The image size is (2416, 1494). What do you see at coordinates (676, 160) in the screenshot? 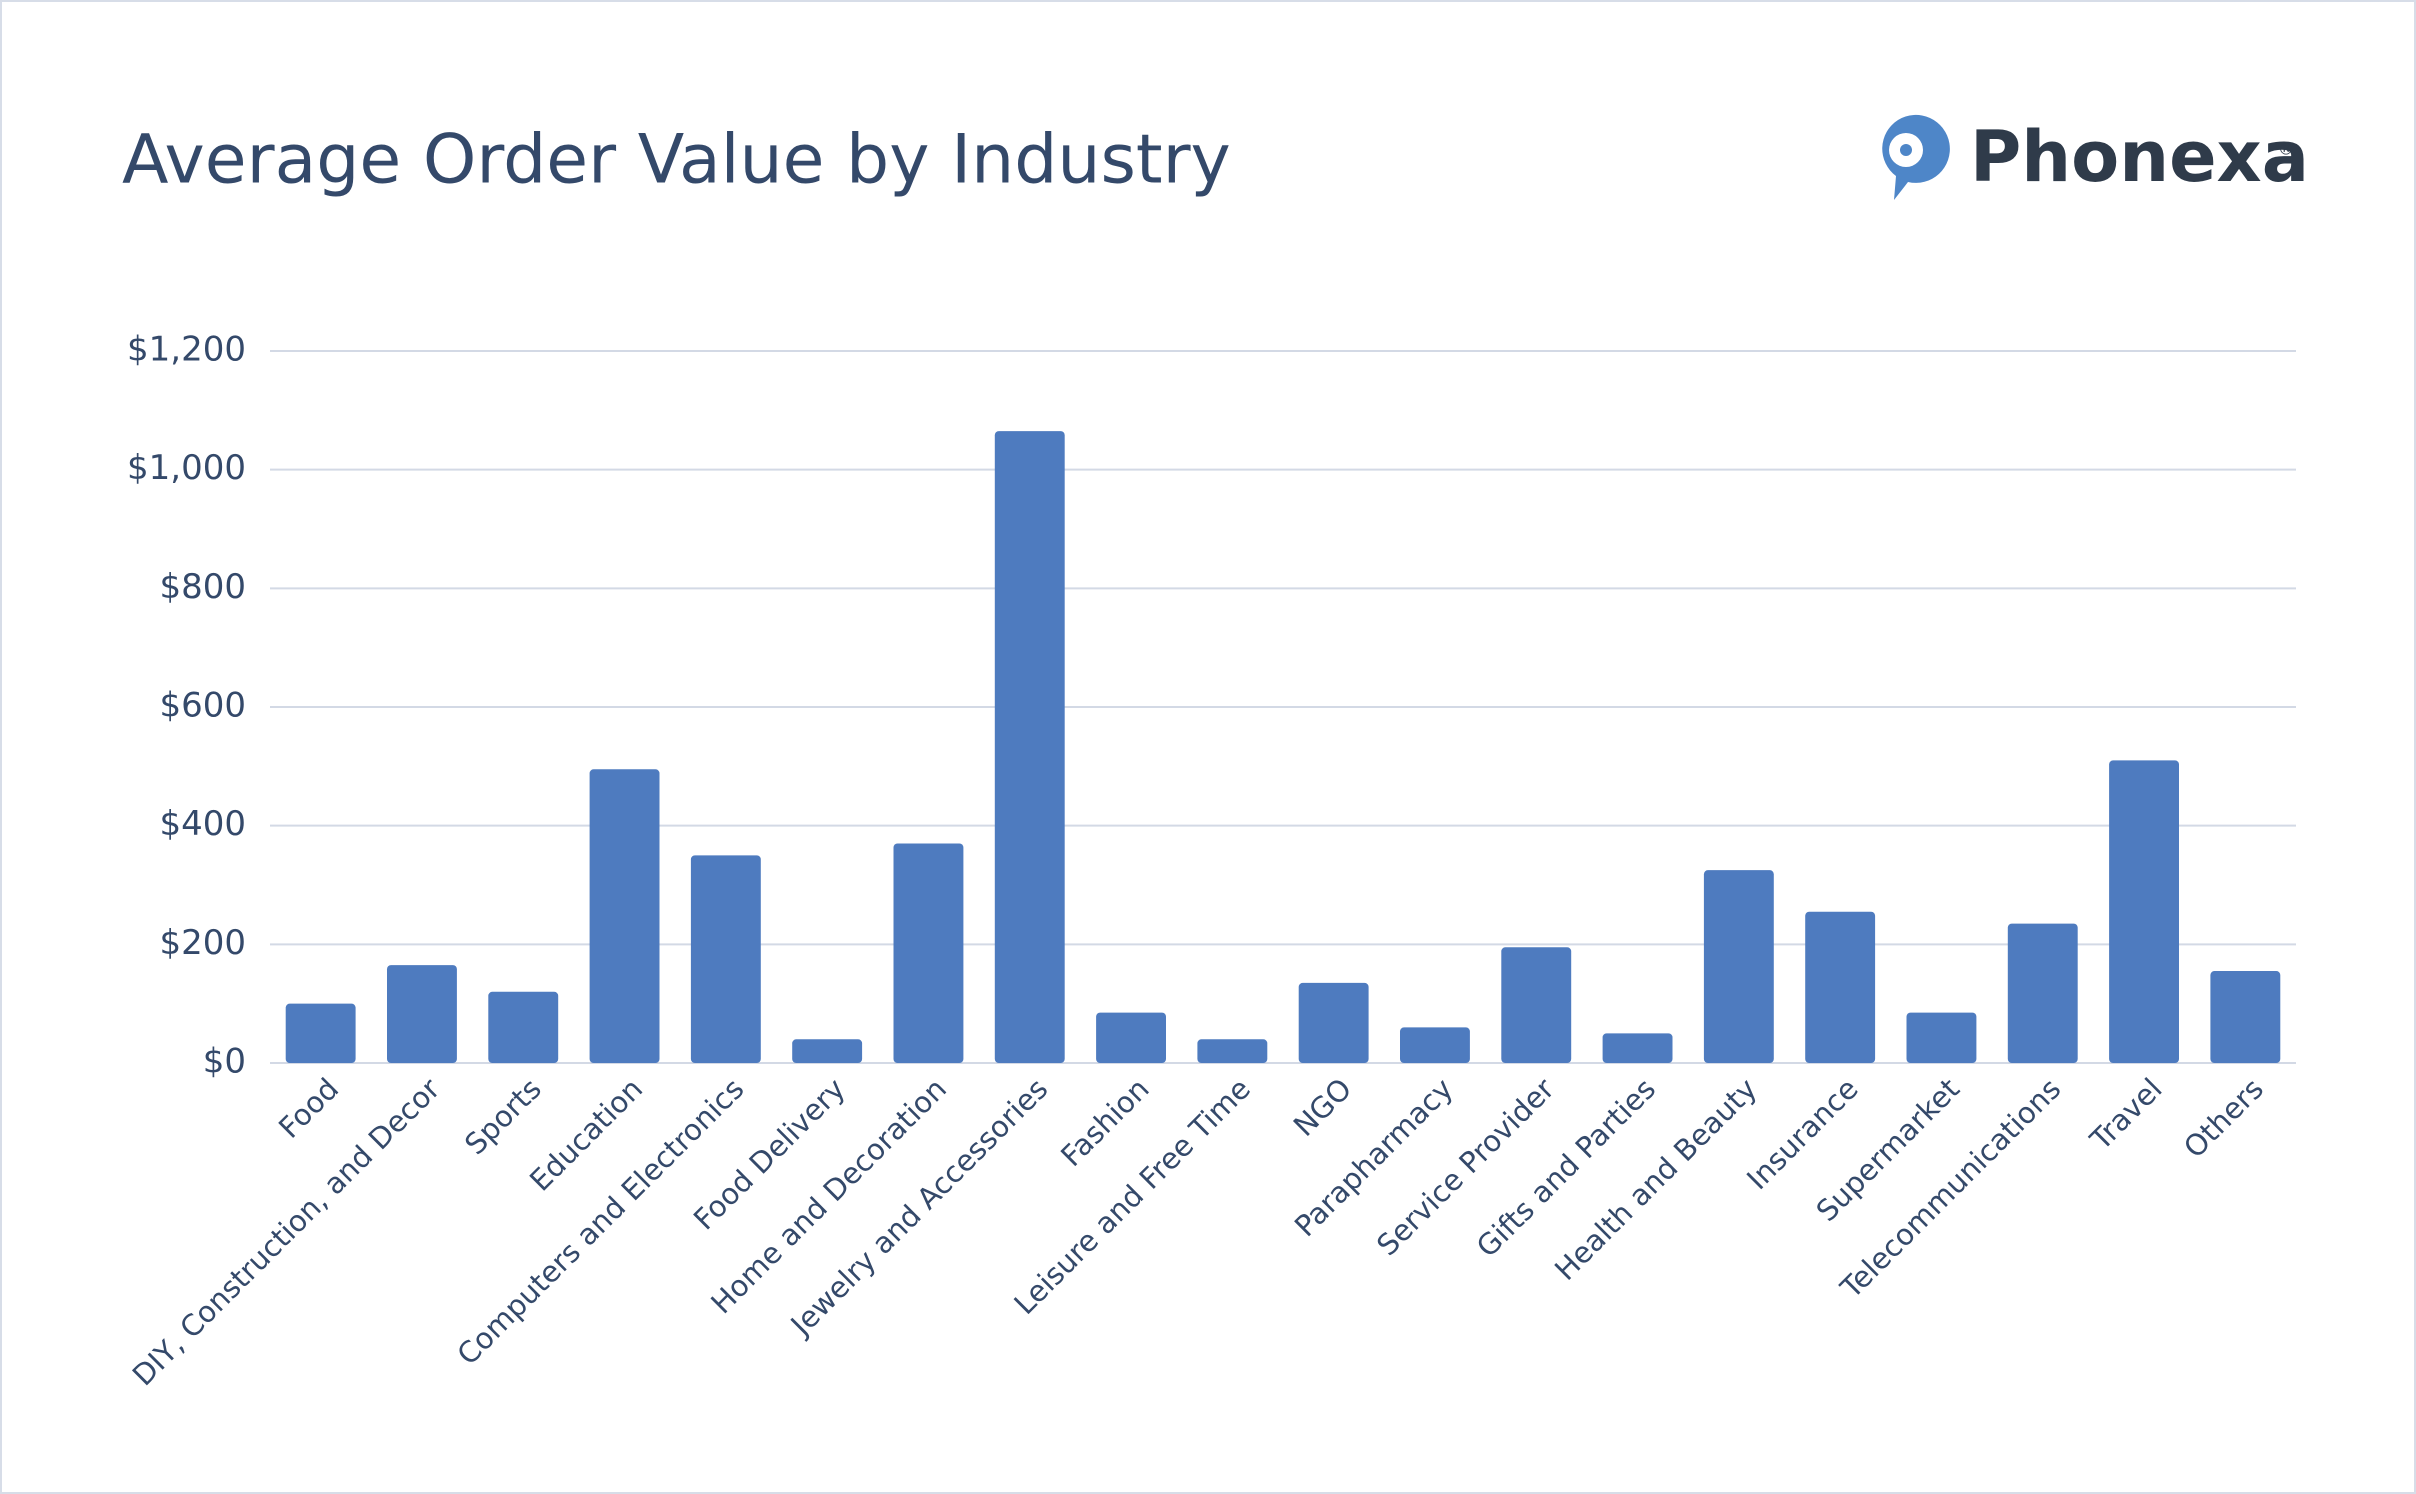
I see `chart-title: Average Order Value by Industry` at bounding box center [676, 160].